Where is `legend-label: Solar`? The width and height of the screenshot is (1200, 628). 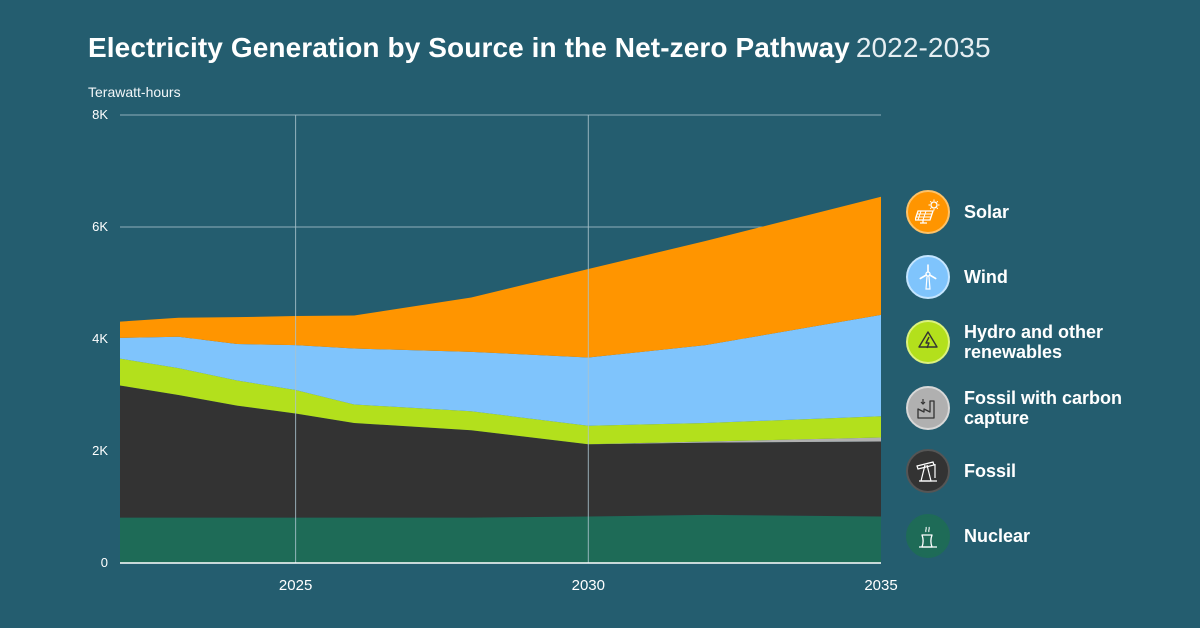
legend-label: Solar is located at coordinates (987, 212).